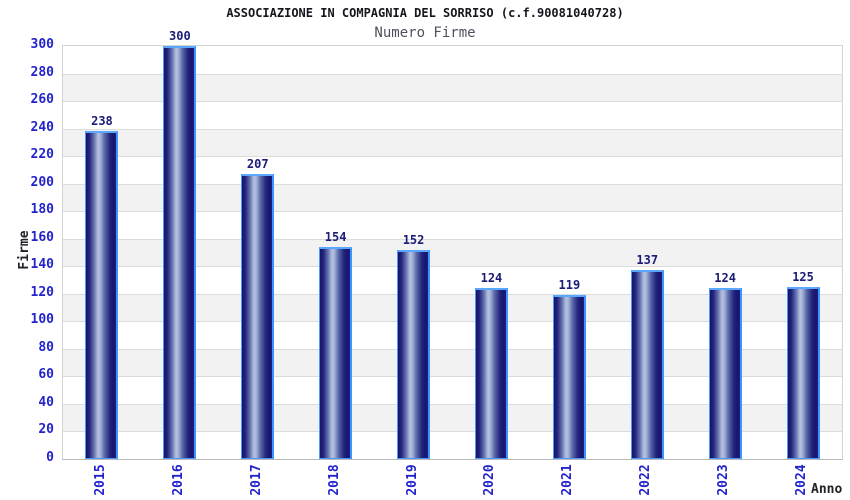 The image size is (850, 500). I want to click on y-tick-label: 280, so click(42, 72).